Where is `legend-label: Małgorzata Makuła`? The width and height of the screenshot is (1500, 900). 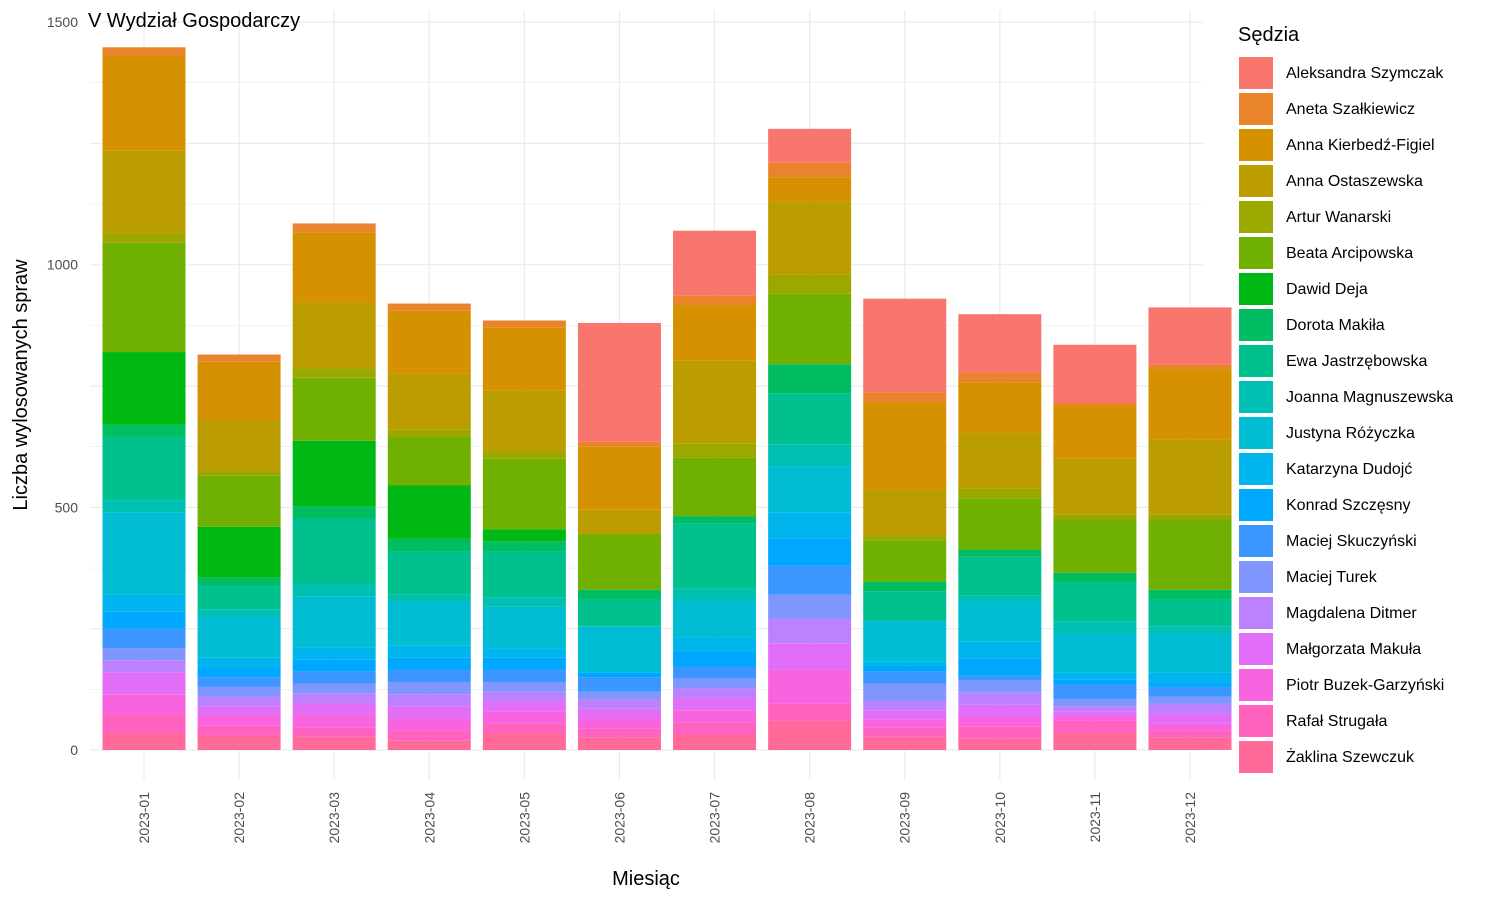
legend-label: Małgorzata Makuła is located at coordinates (1353, 649).